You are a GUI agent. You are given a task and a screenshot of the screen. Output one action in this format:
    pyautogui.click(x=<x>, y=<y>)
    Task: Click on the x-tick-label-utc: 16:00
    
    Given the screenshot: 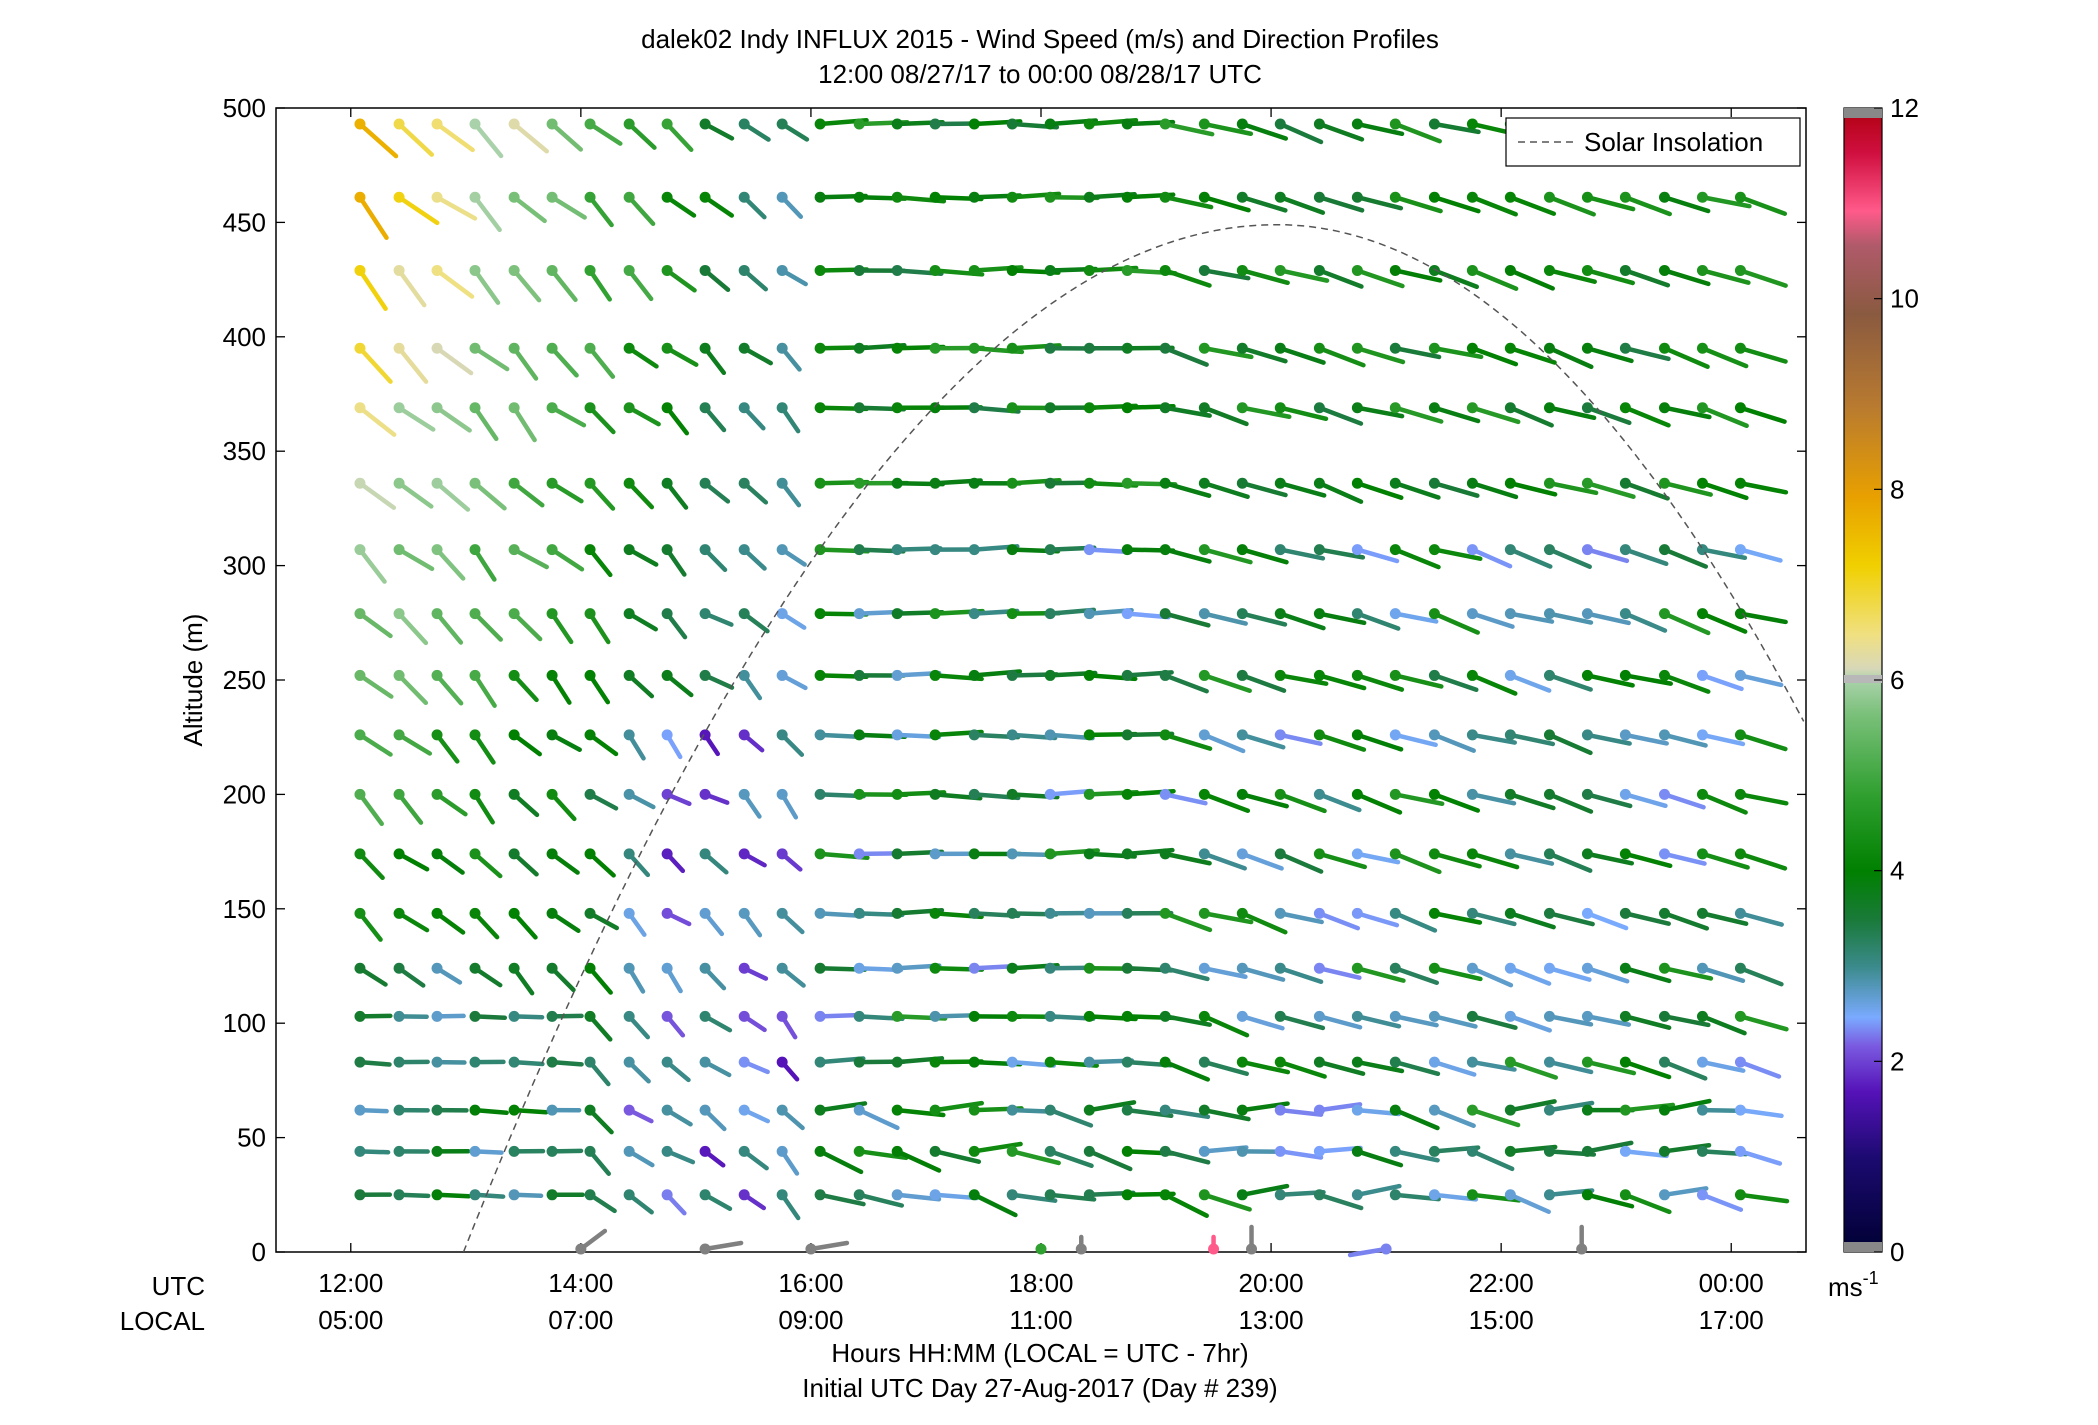 What is the action you would take?
    pyautogui.click(x=810, y=1283)
    